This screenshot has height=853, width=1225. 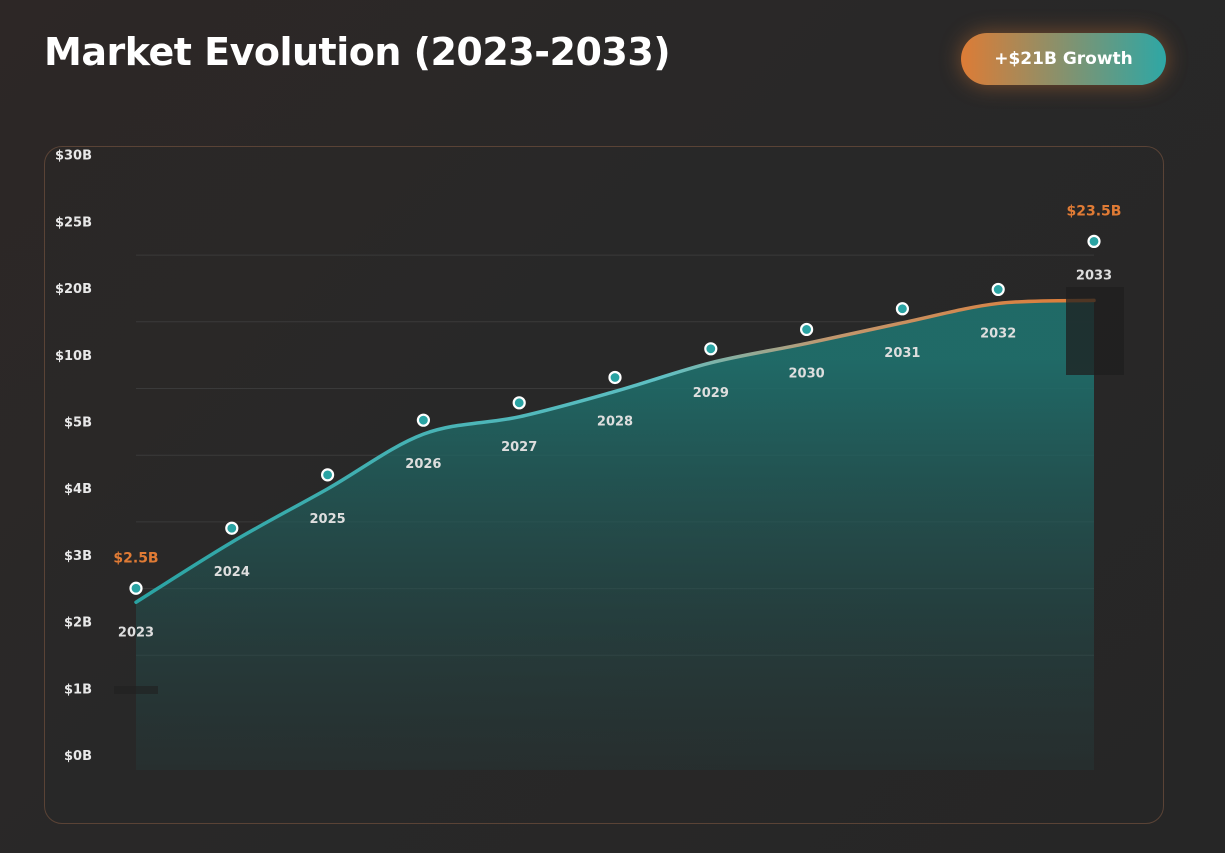 I want to click on page-title: Market Evolution (2023-2033), so click(x=357, y=52).